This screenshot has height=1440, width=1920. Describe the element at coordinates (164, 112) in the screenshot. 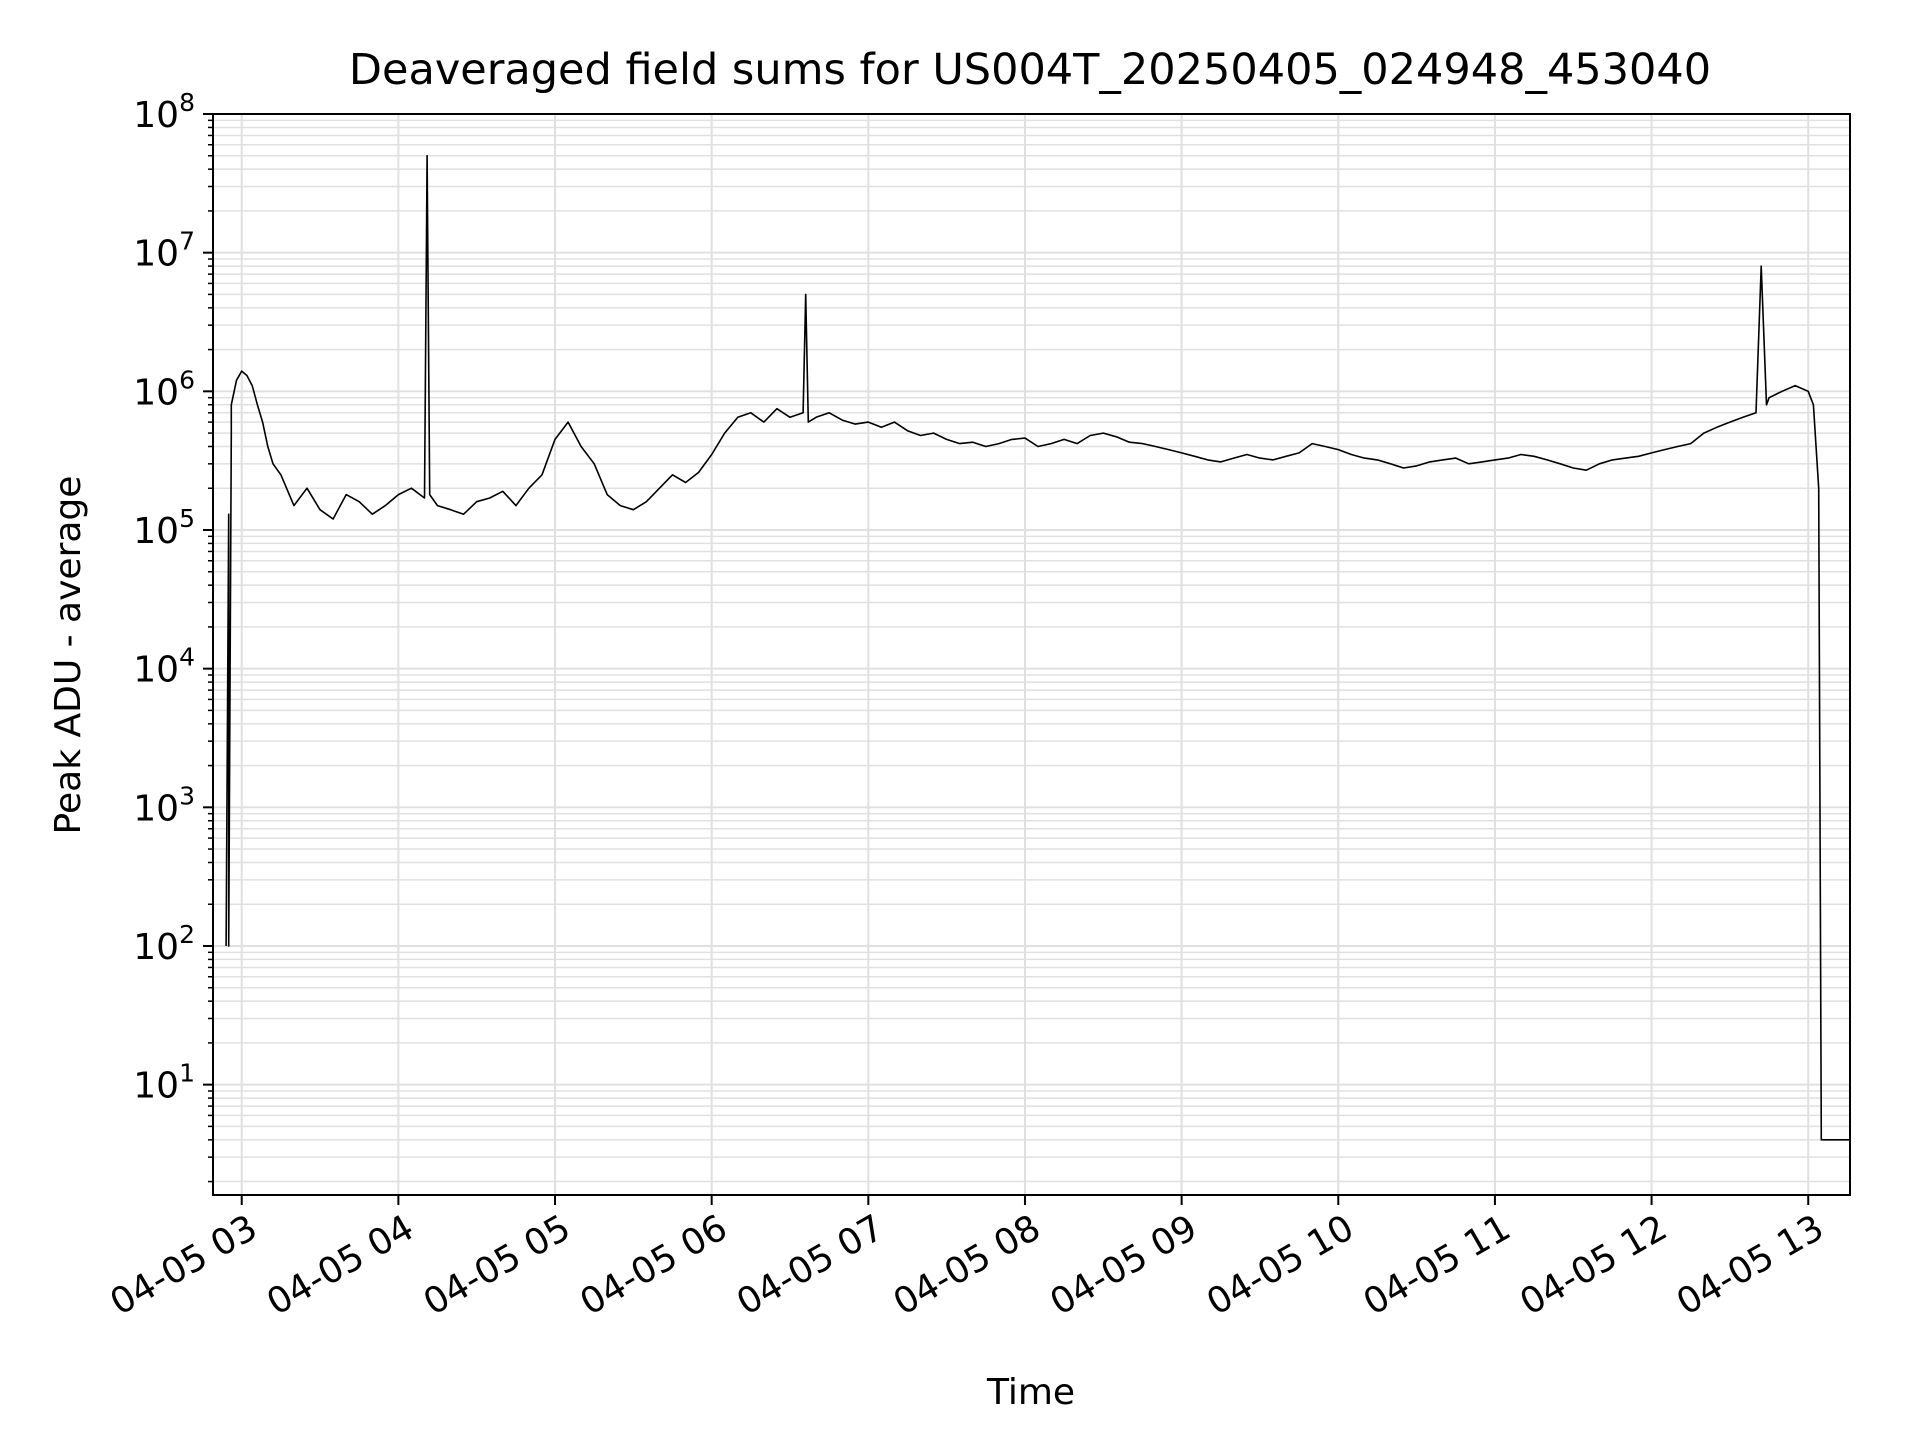

I see `y-tick-label: 10⁸` at that location.